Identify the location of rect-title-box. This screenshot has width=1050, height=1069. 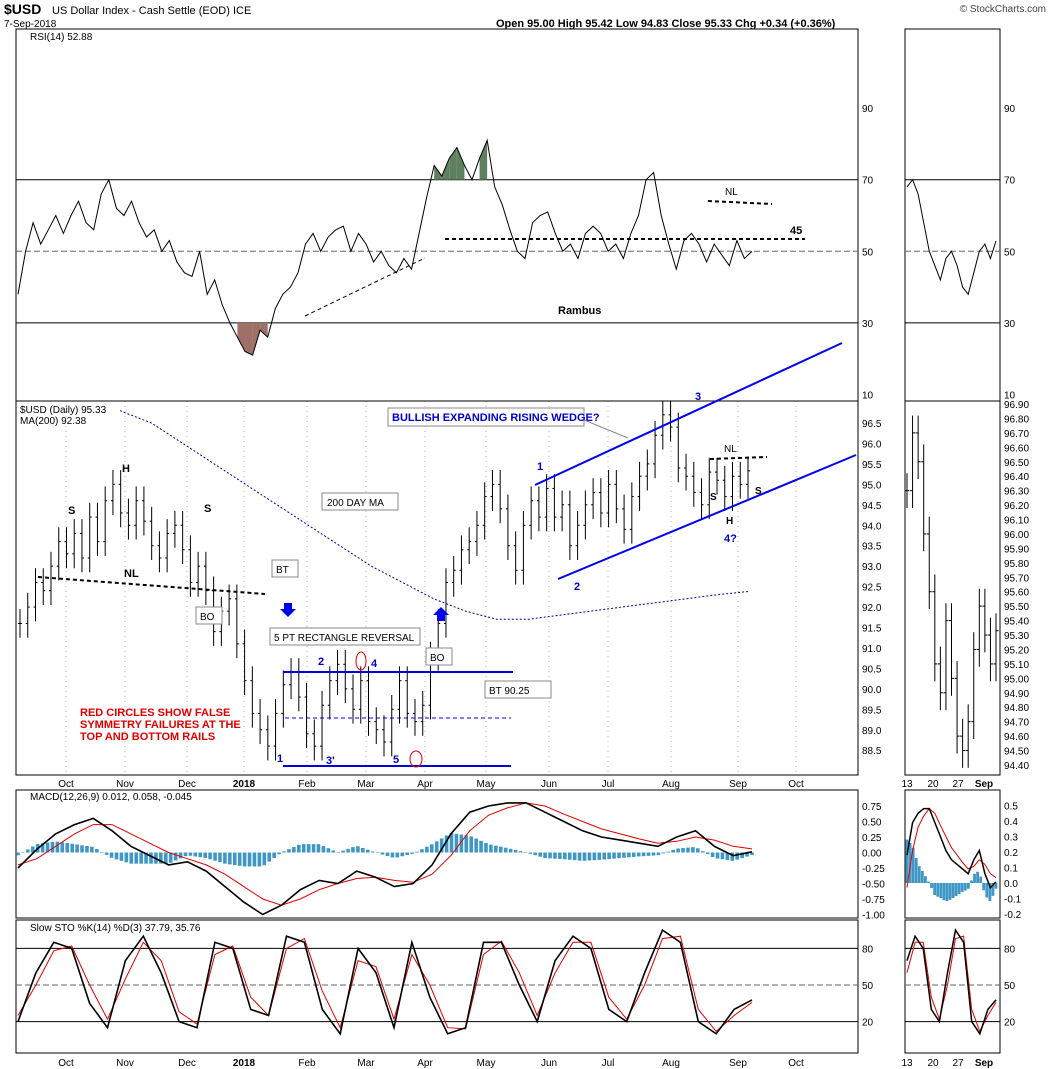
(345, 636).